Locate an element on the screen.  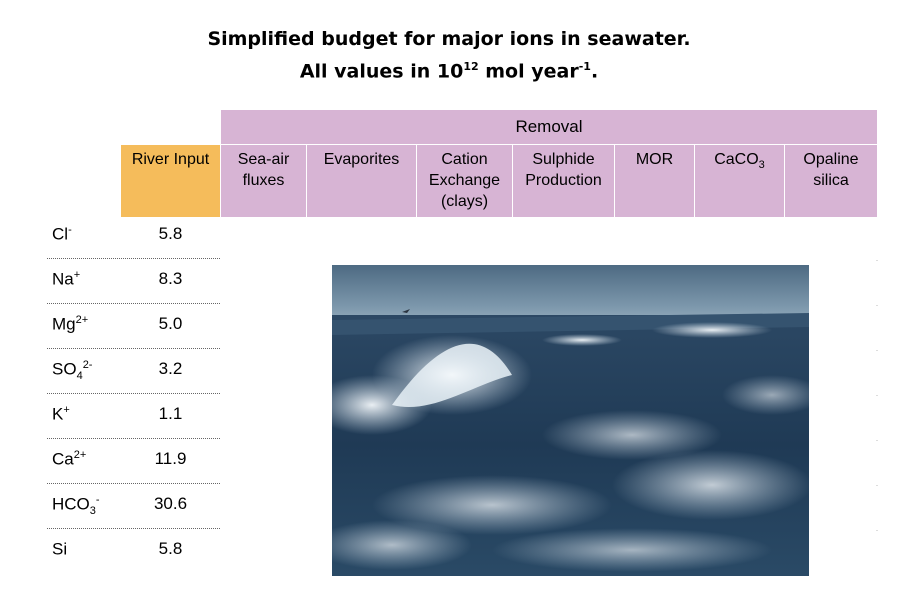
river-input-value: 11.9 is located at coordinates (170, 458).